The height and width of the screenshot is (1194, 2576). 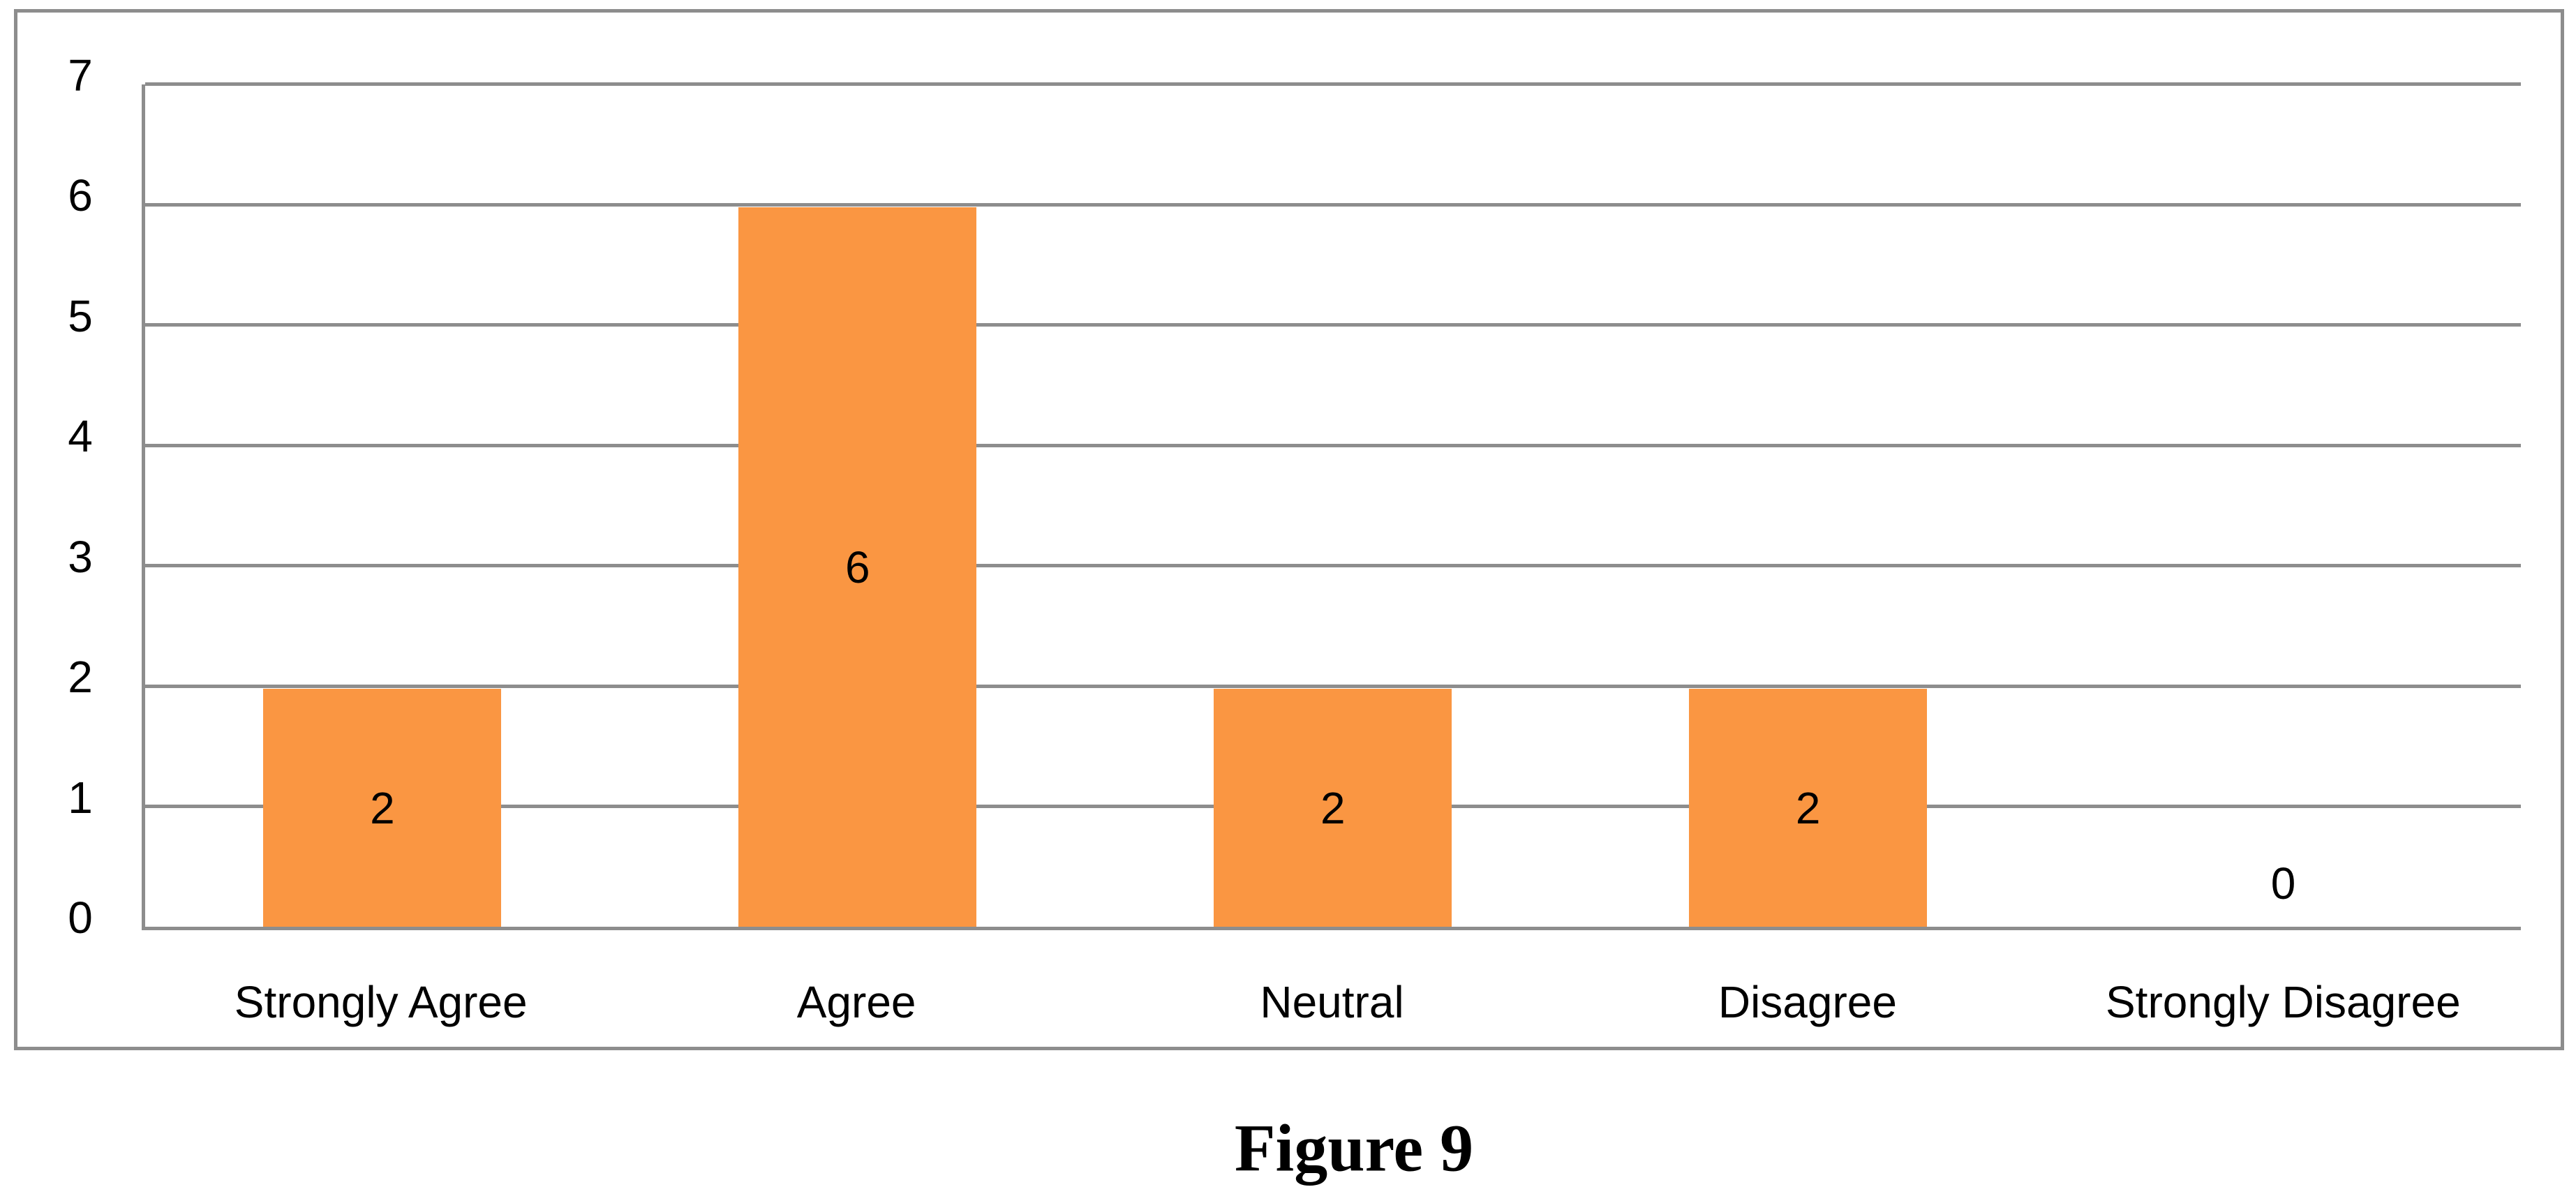 I want to click on y-tick-label-6: 6, so click(x=80, y=195).